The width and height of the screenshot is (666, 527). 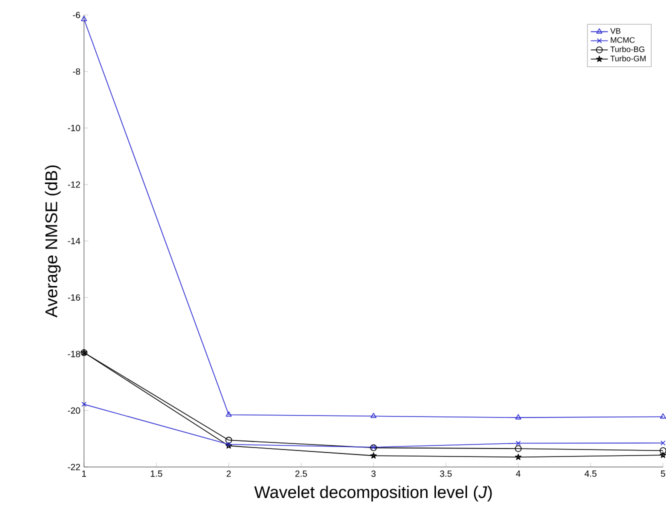 I want to click on y-tick-label: -18, so click(x=74, y=354).